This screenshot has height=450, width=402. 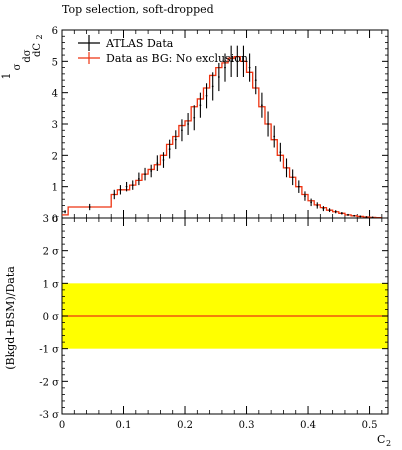 I want to click on legend-entry-atlas: ATLAS Data, so click(x=126, y=43).